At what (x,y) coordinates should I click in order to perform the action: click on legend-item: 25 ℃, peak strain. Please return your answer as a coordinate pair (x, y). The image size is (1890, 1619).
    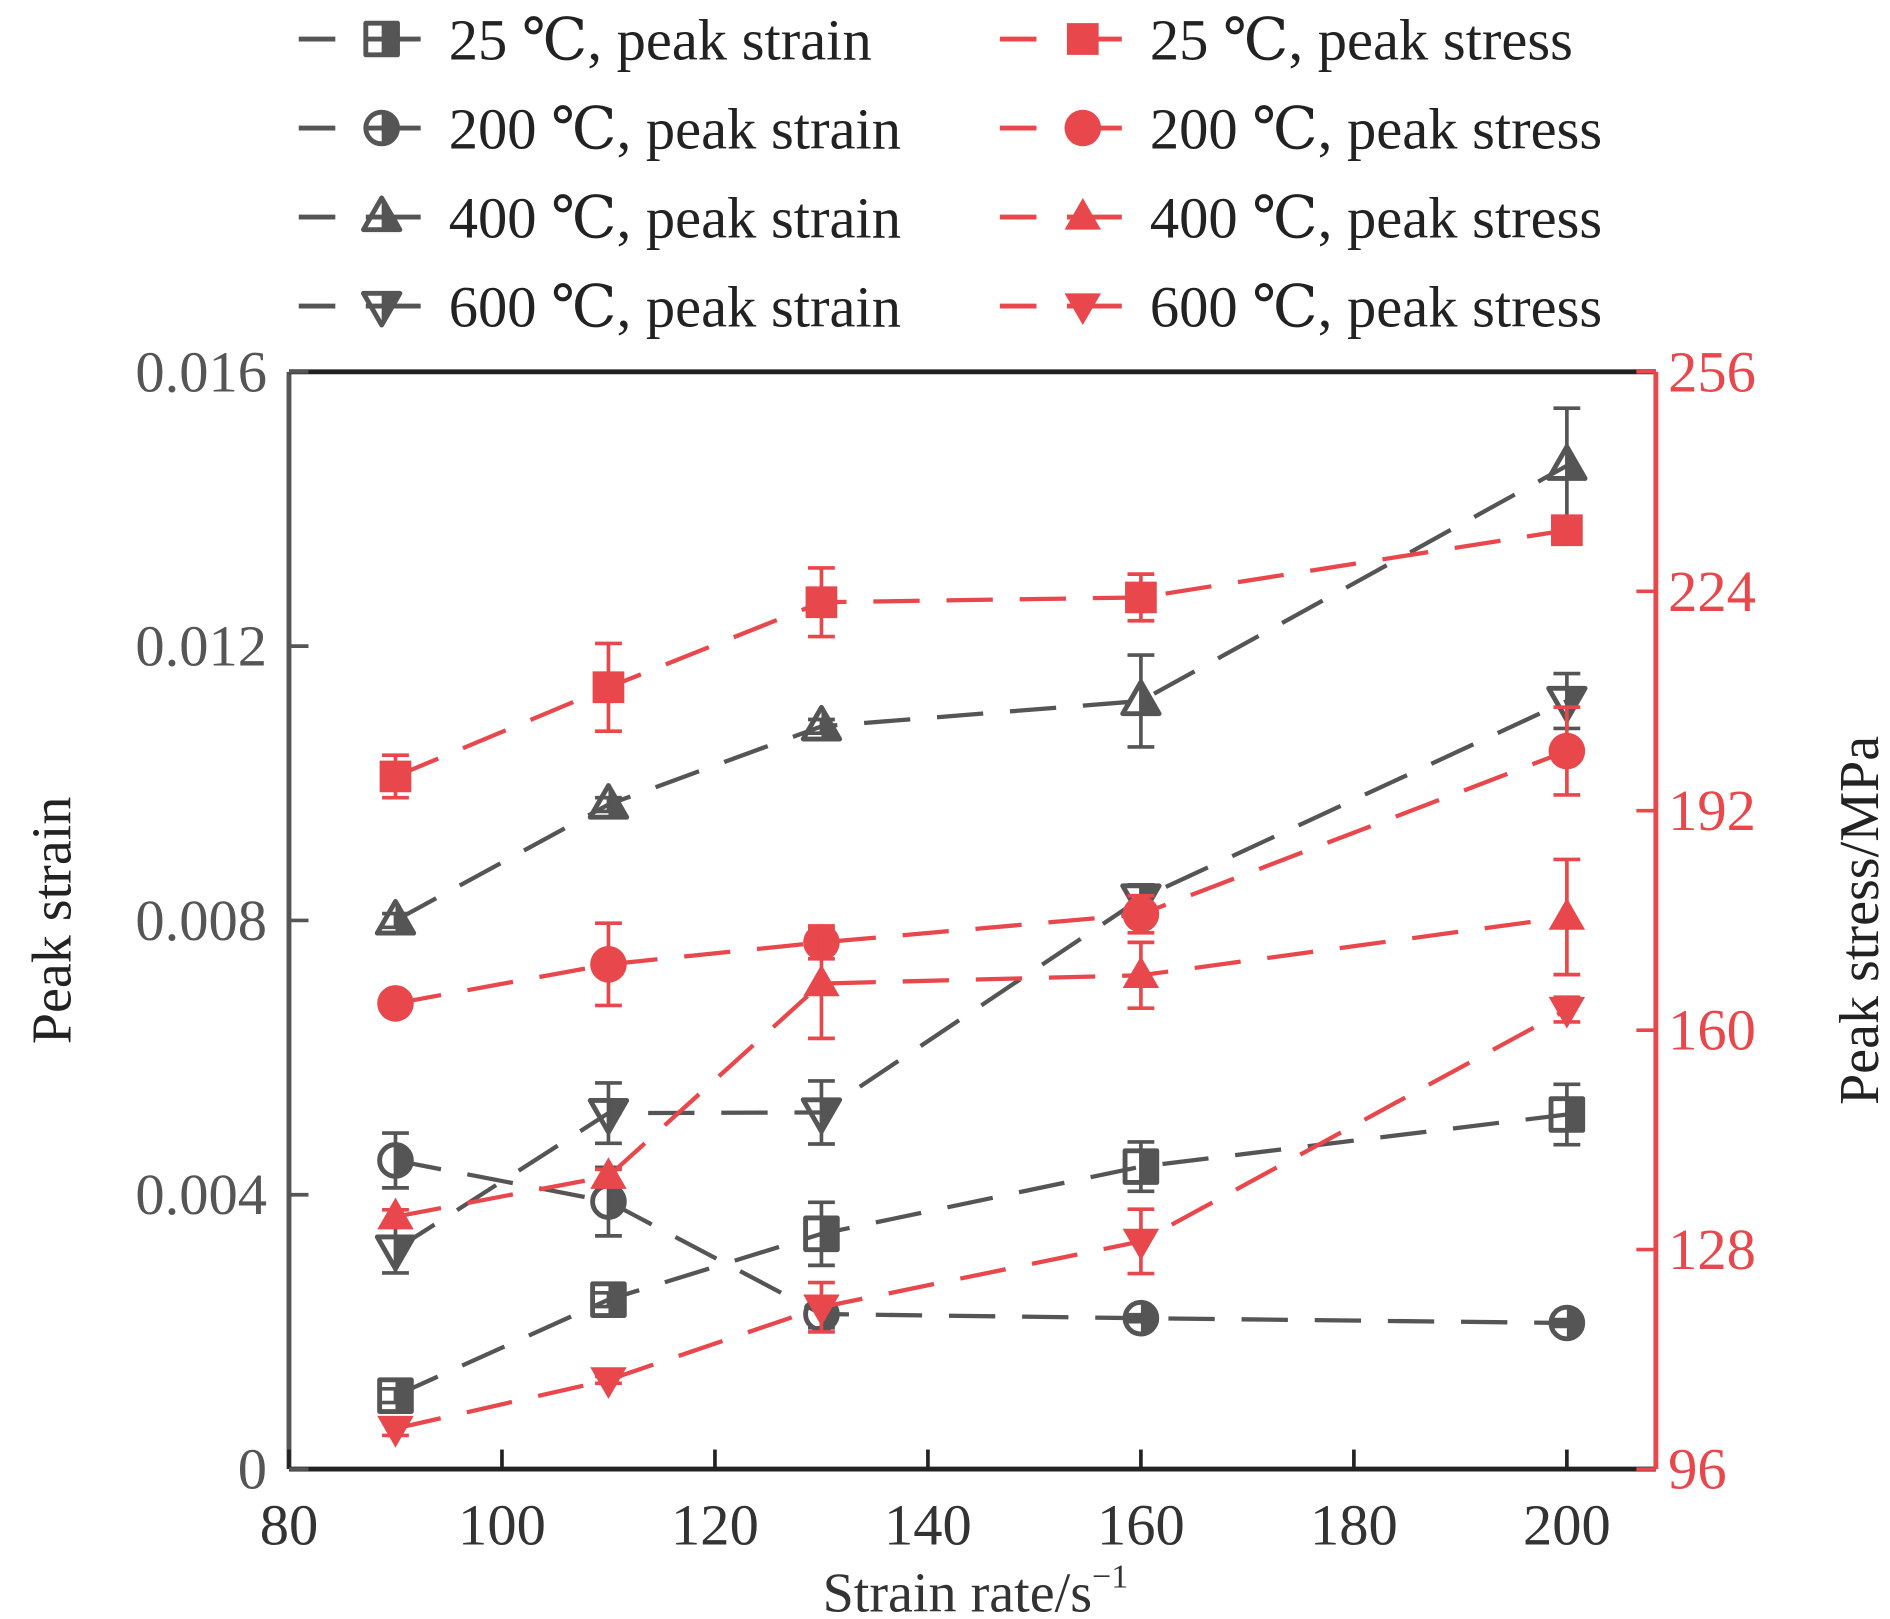
    Looking at the image, I should click on (585, 40).